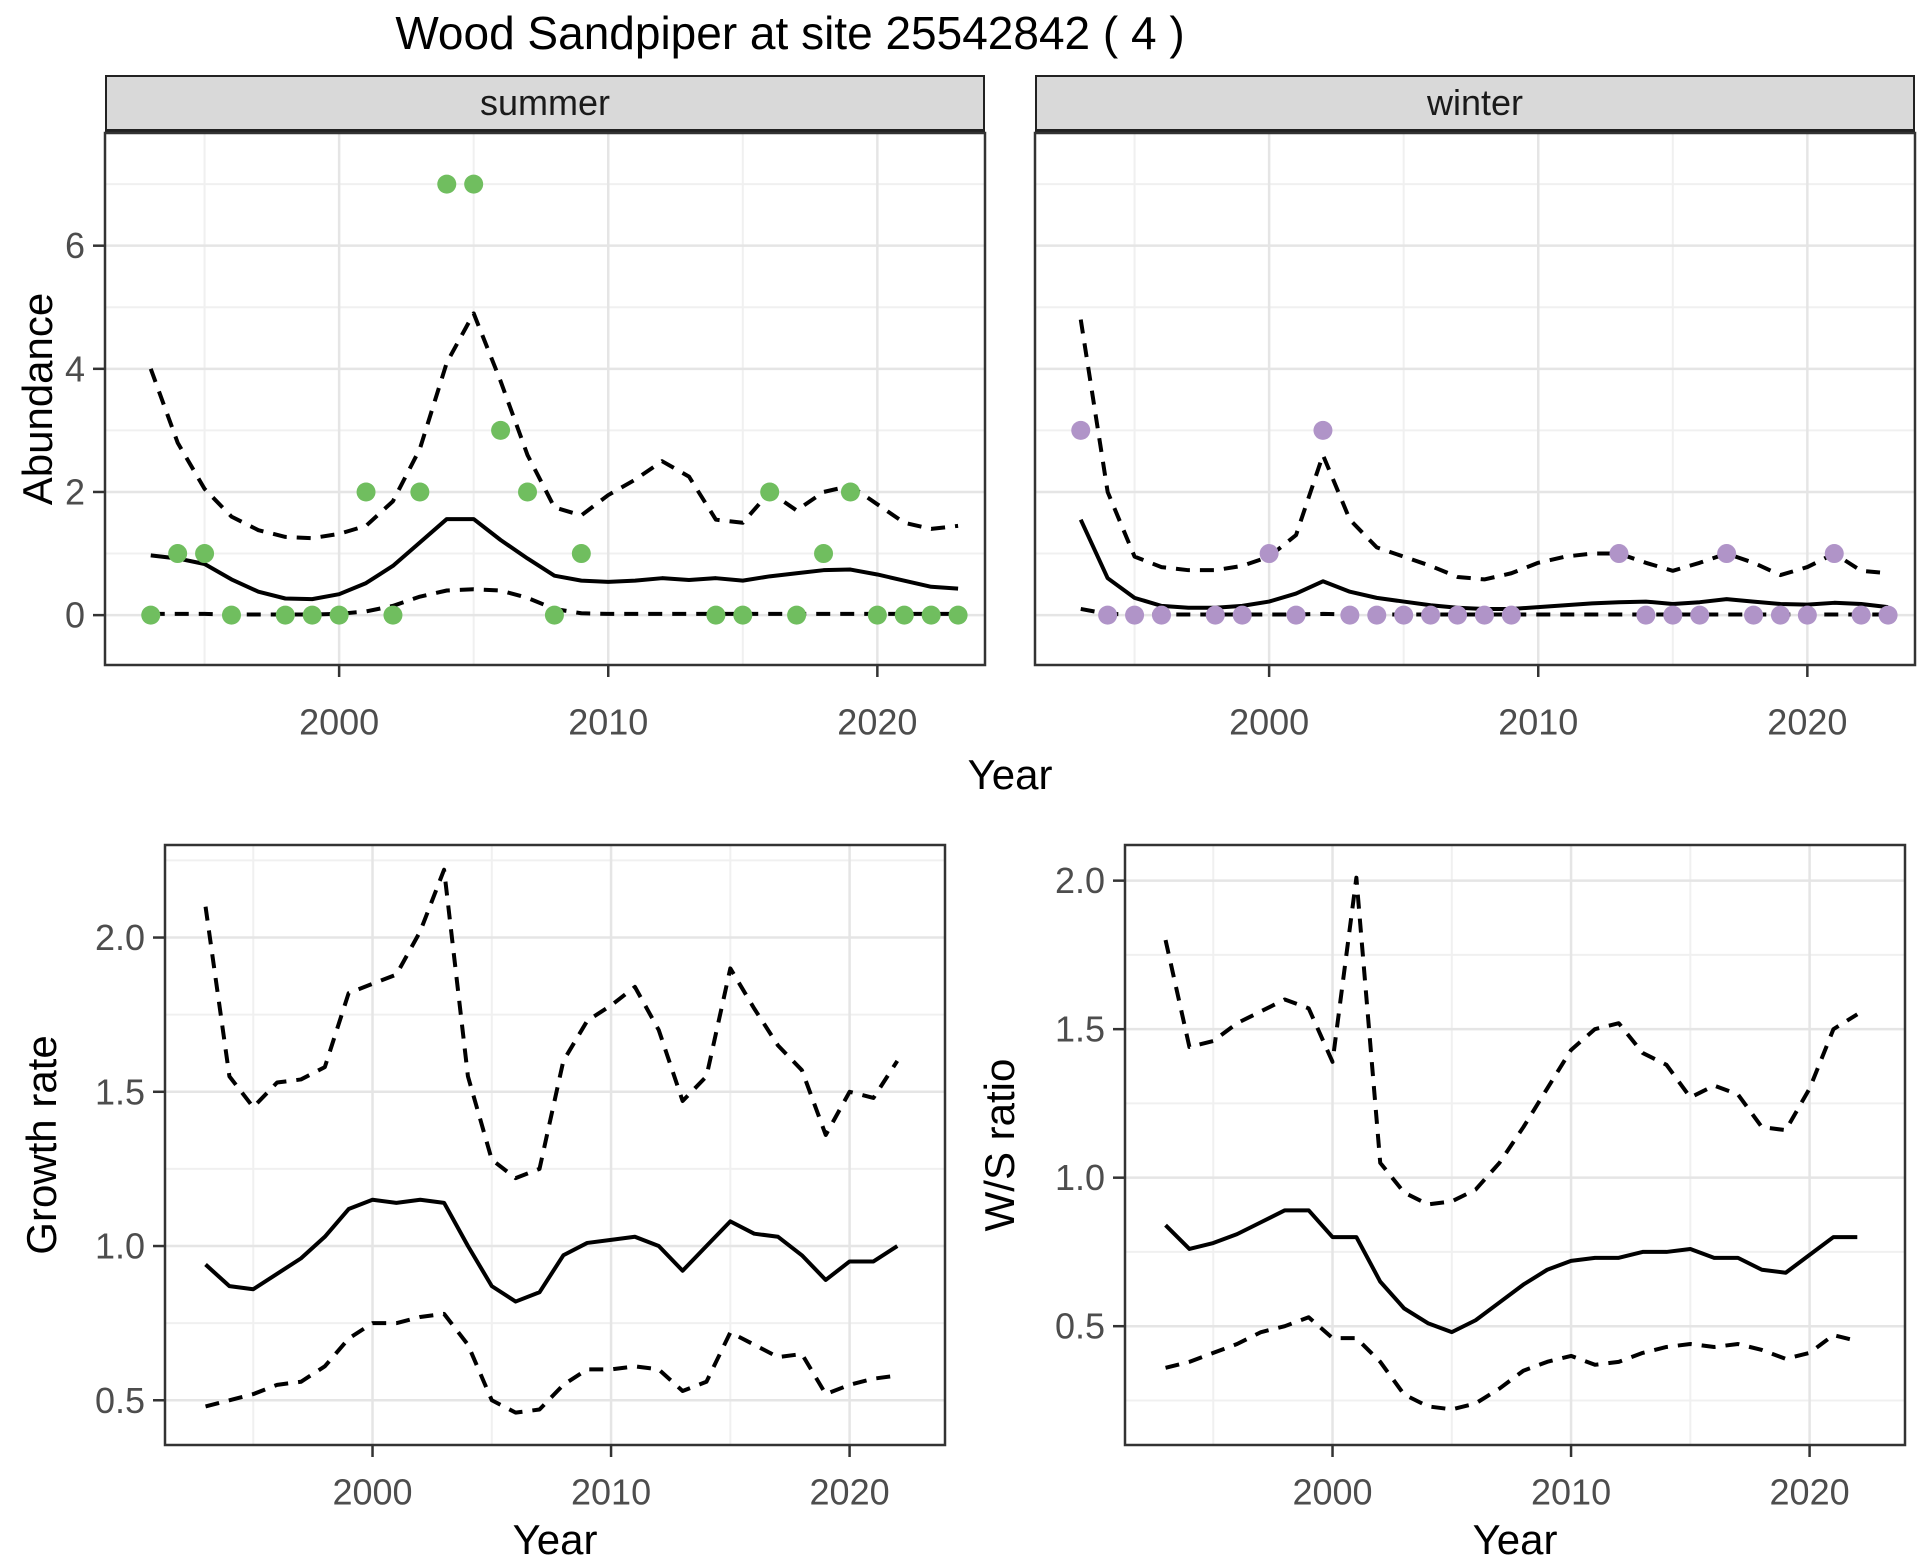  What do you see at coordinates (551, 1363) in the screenshot?
I see `growth-rate-lower-ci-line` at bounding box center [551, 1363].